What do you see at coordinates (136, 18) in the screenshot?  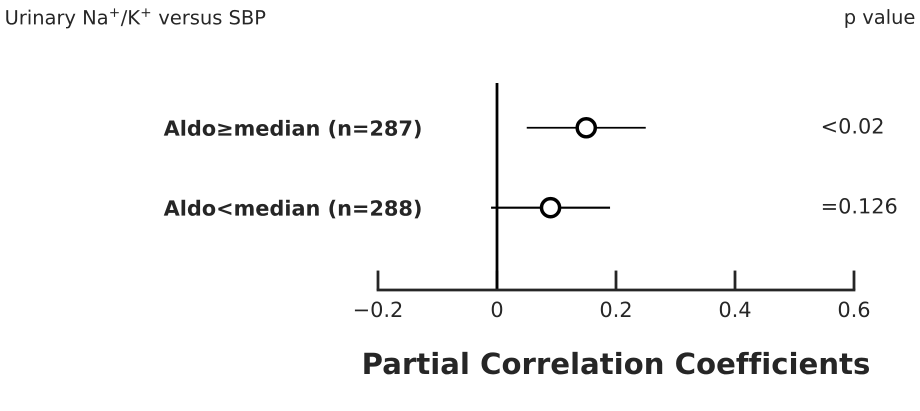 I see `text: Urinary Na$^{+}$/K$^{+}$ versus SBP` at bounding box center [136, 18].